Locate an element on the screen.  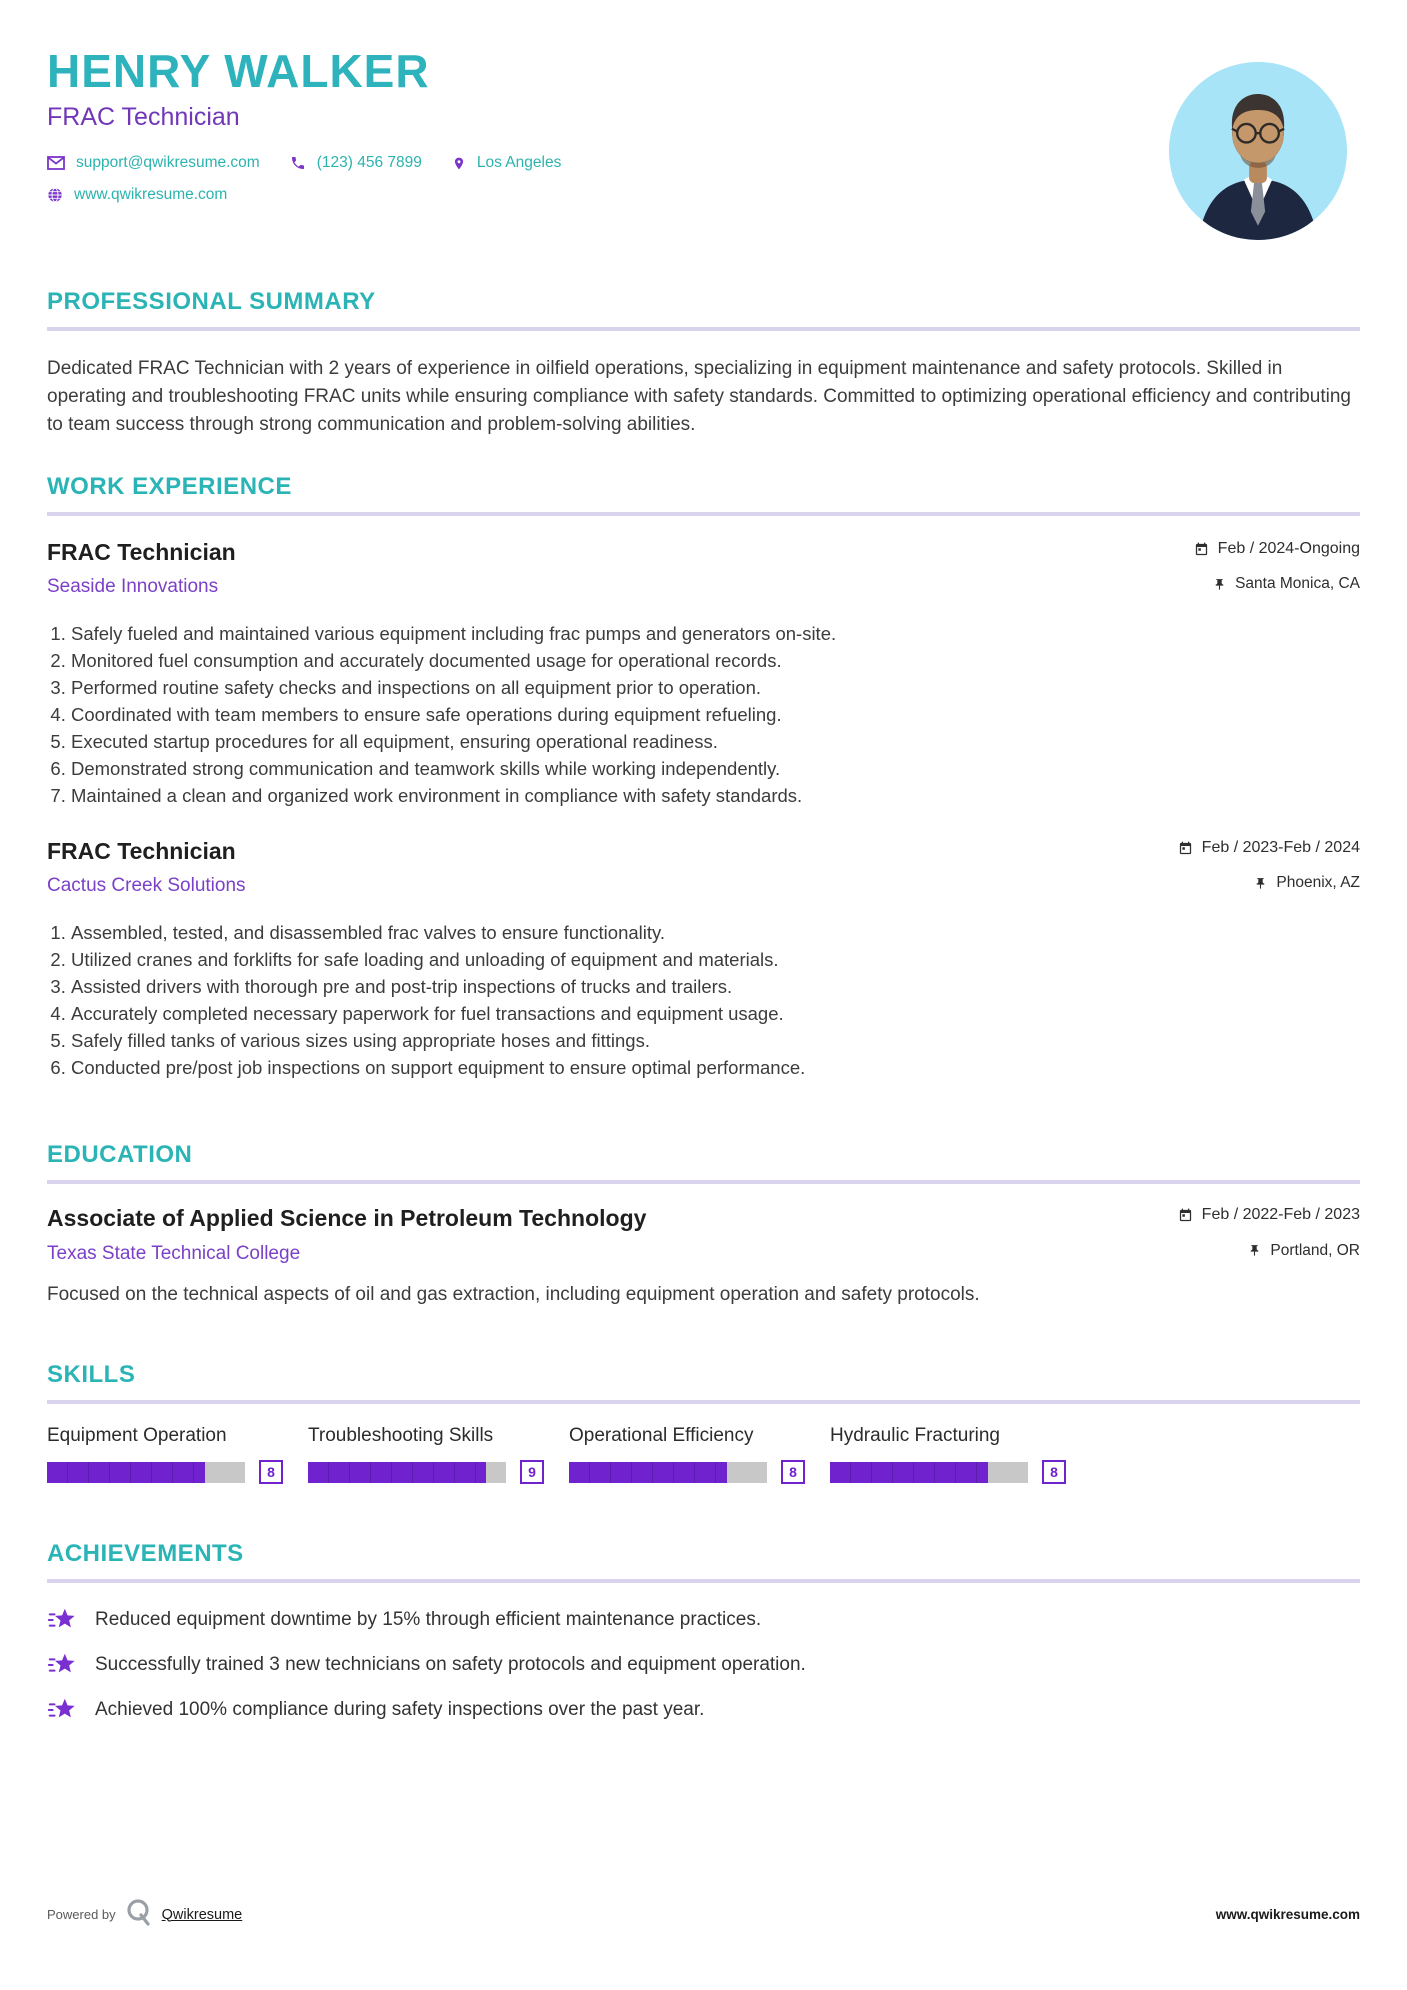
website-text: www.qwikresume.com is located at coordinates (151, 194).